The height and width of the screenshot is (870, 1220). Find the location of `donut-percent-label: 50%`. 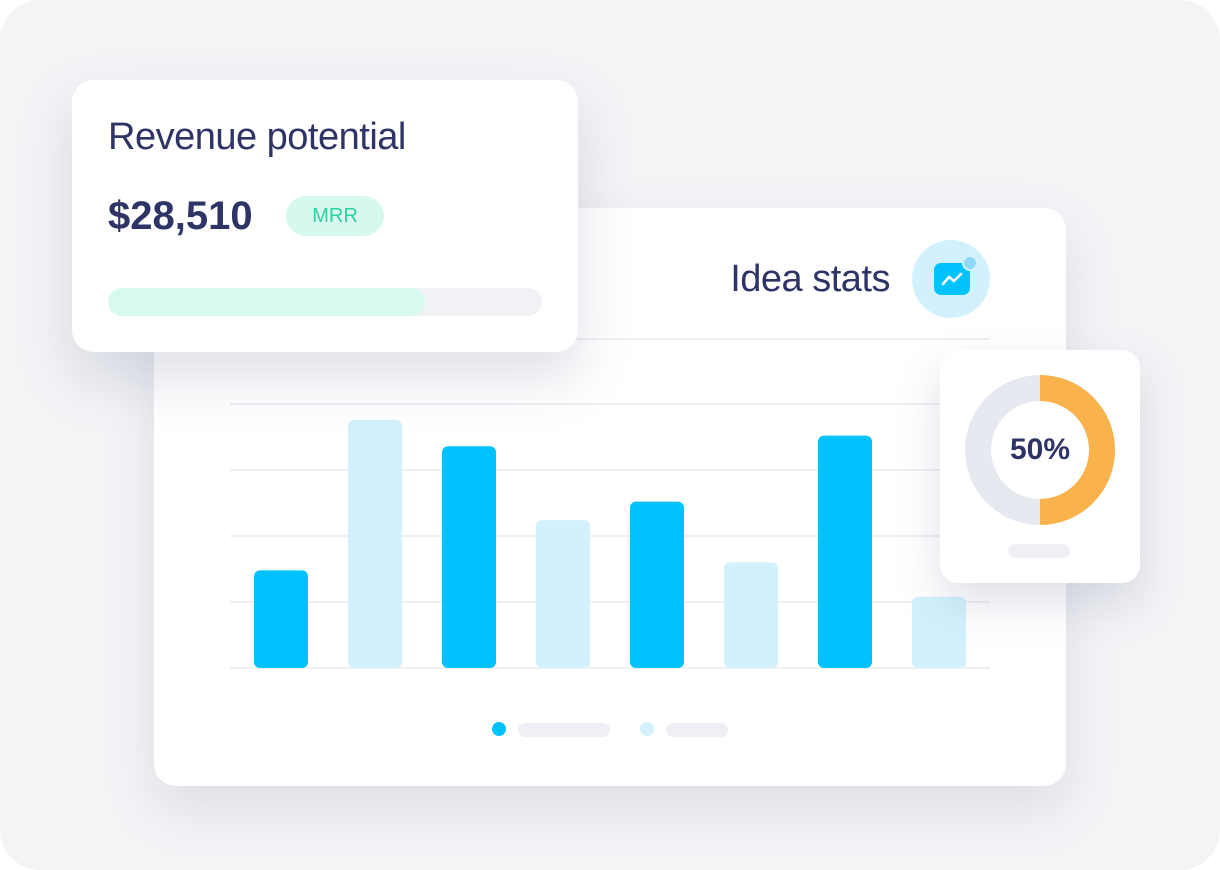

donut-percent-label: 50% is located at coordinates (1040, 449).